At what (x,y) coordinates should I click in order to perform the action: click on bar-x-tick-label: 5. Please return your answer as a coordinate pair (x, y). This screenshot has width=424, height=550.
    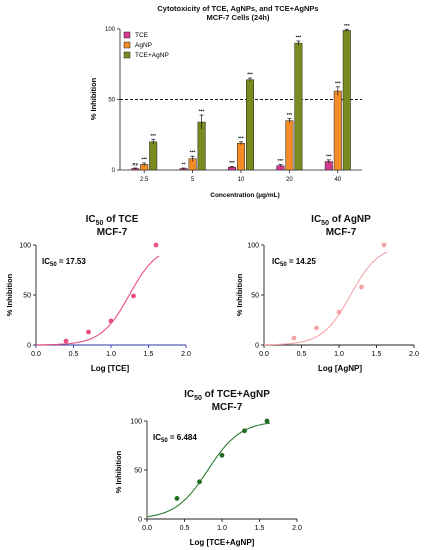
    Looking at the image, I should click on (193, 180).